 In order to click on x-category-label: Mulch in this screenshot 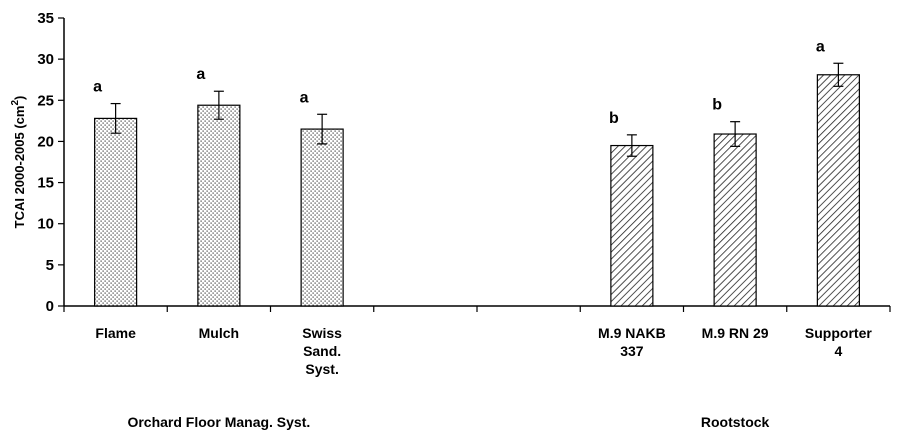, I will do `click(219, 333)`.